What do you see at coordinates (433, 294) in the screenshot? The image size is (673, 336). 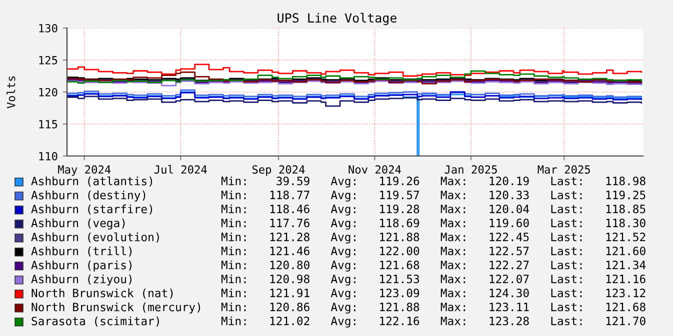 I see `text: Min: 121.91 Avg: 123.09 Max: 124.30 Last: 123.12` at bounding box center [433, 294].